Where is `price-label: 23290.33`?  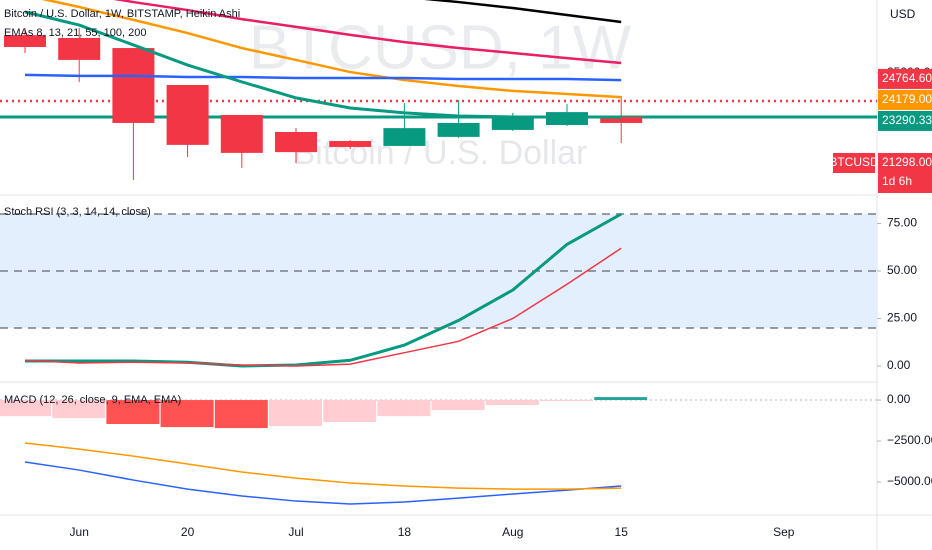
price-label: 23290.33 is located at coordinates (907, 120).